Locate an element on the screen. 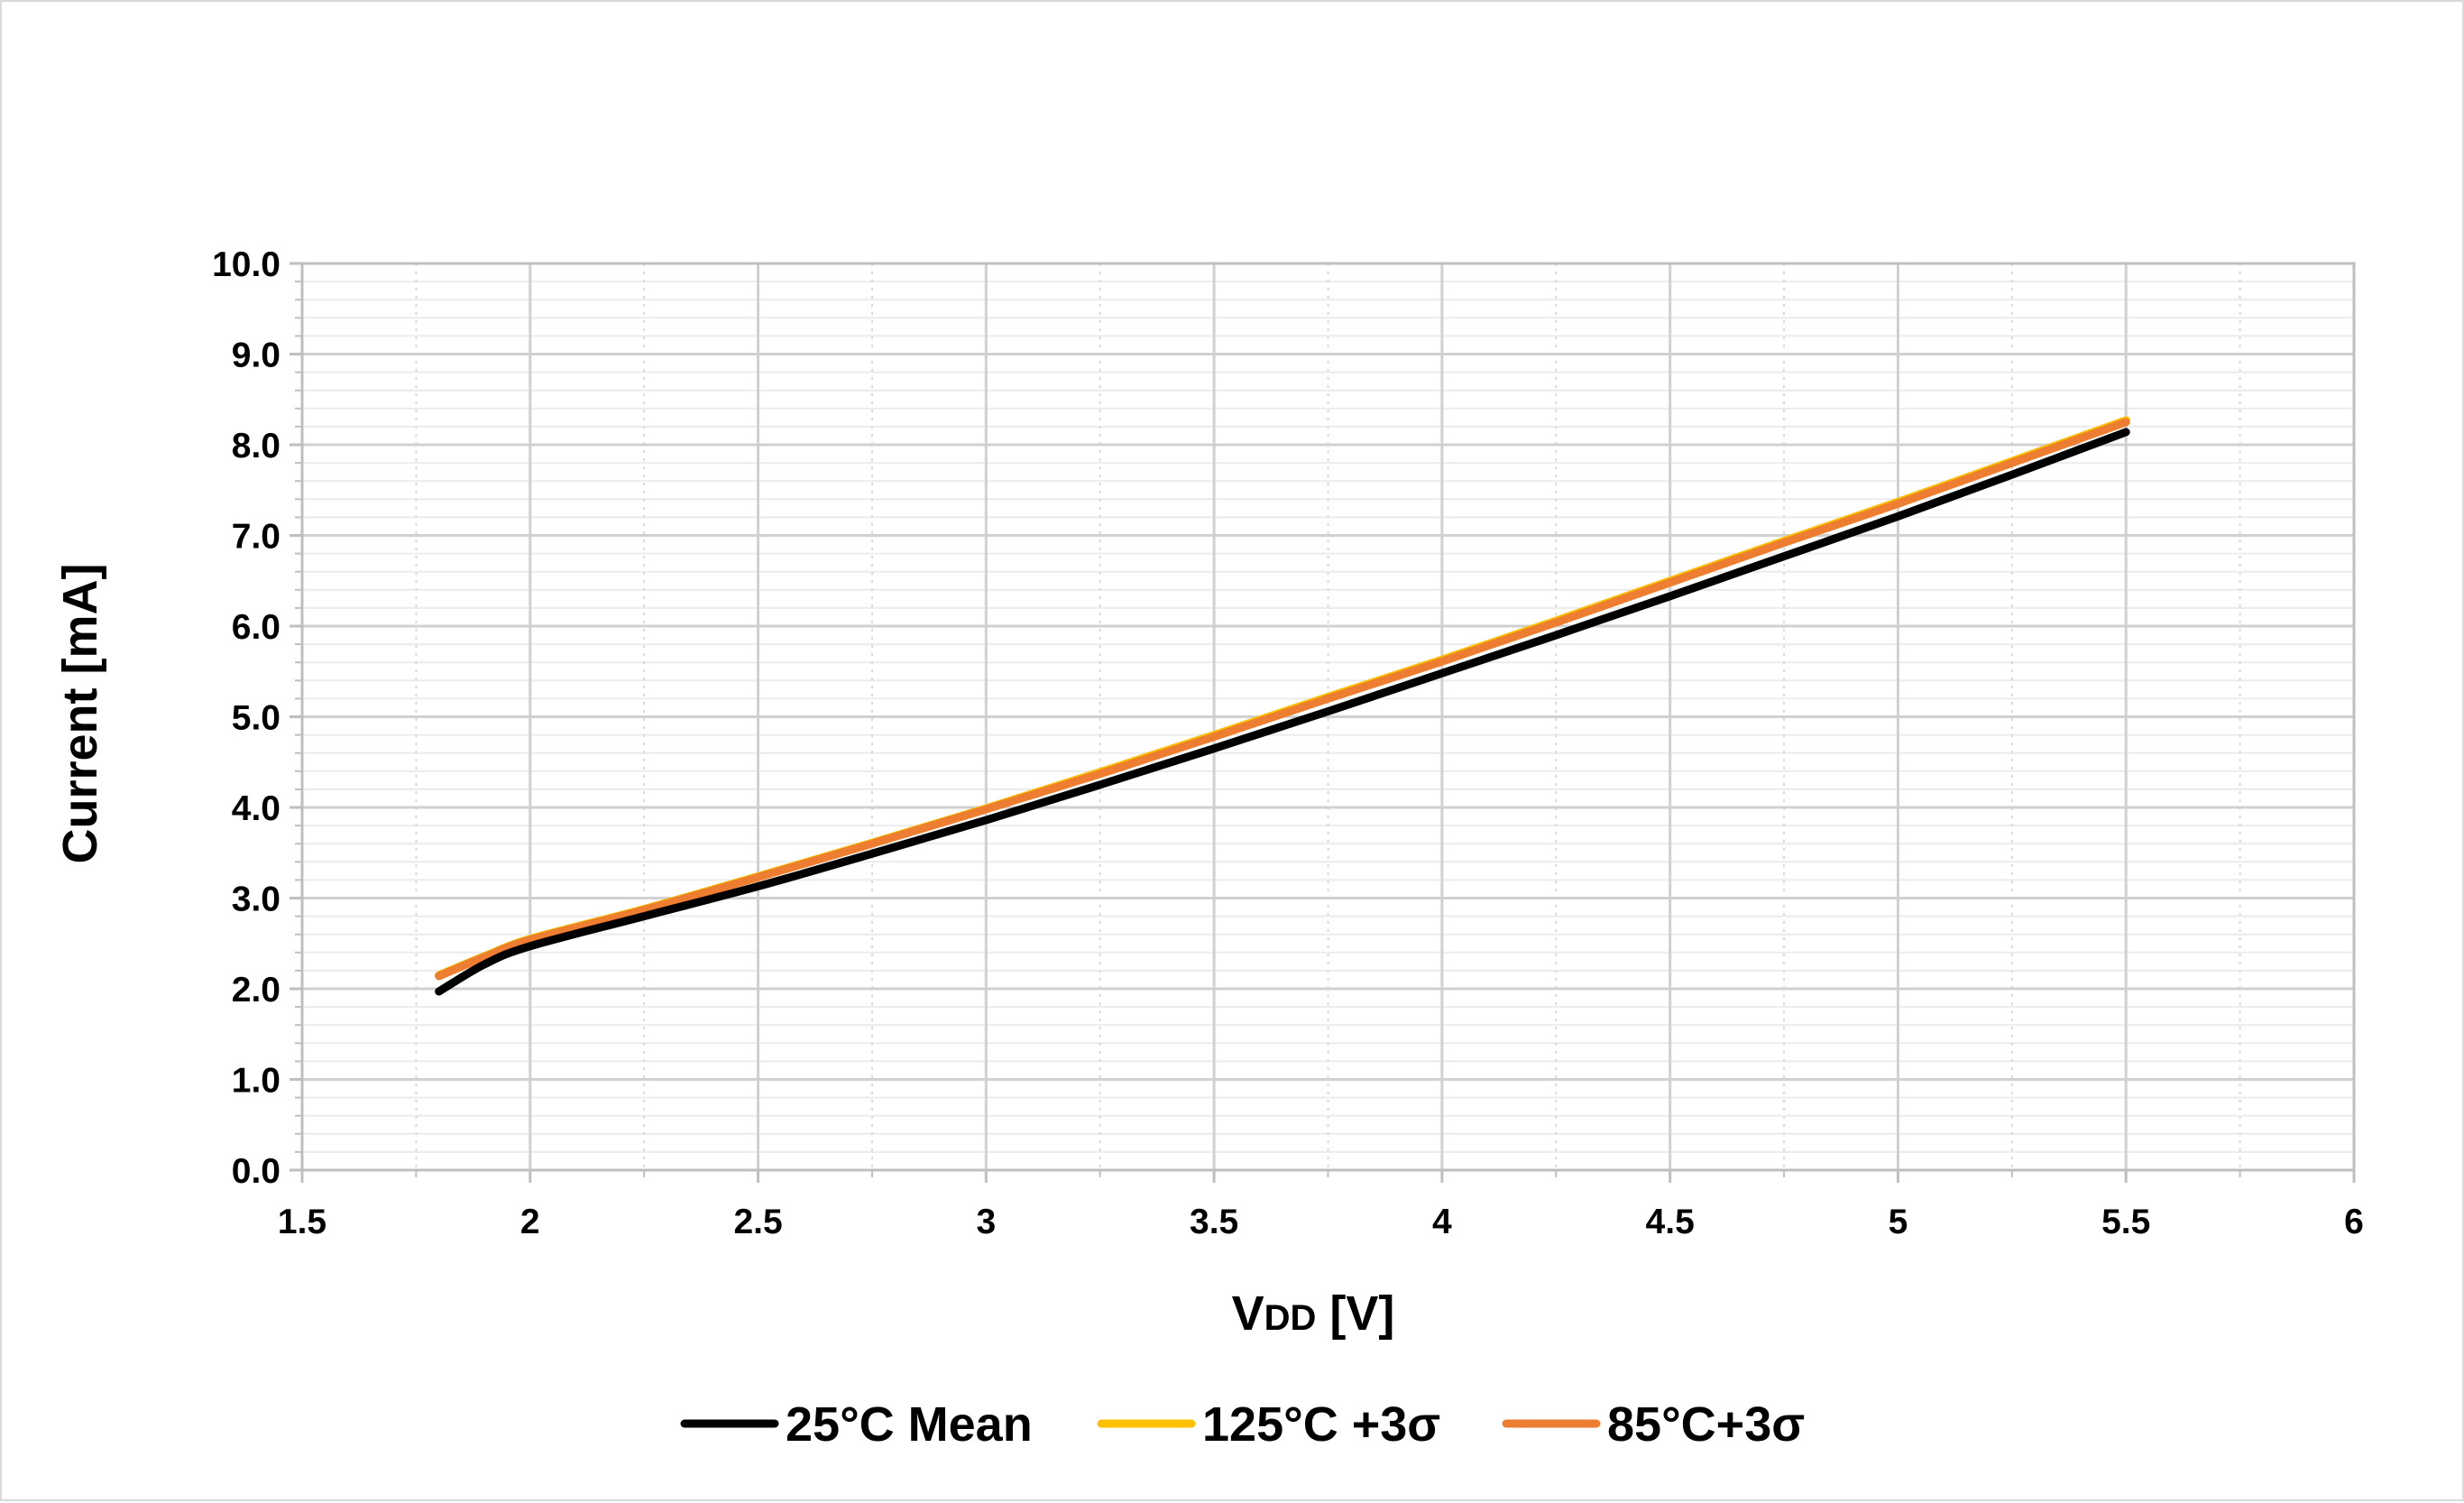 Image resolution: width=2464 pixels, height=1503 pixels. y-tick-label: 6.0 is located at coordinates (256, 627).